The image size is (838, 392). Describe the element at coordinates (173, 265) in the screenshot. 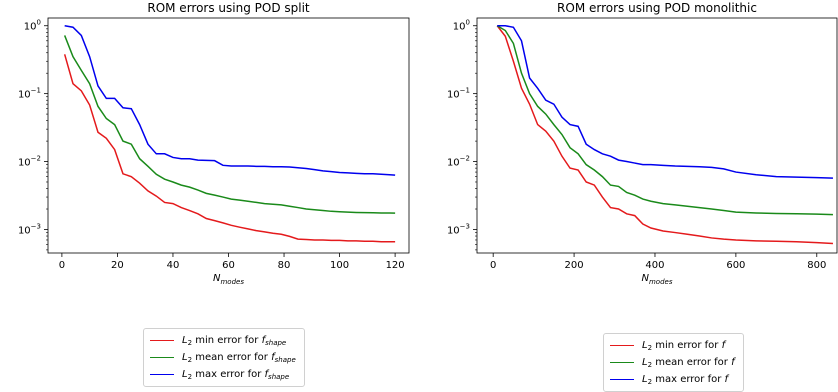

I see `x-tick-label: 40` at that location.